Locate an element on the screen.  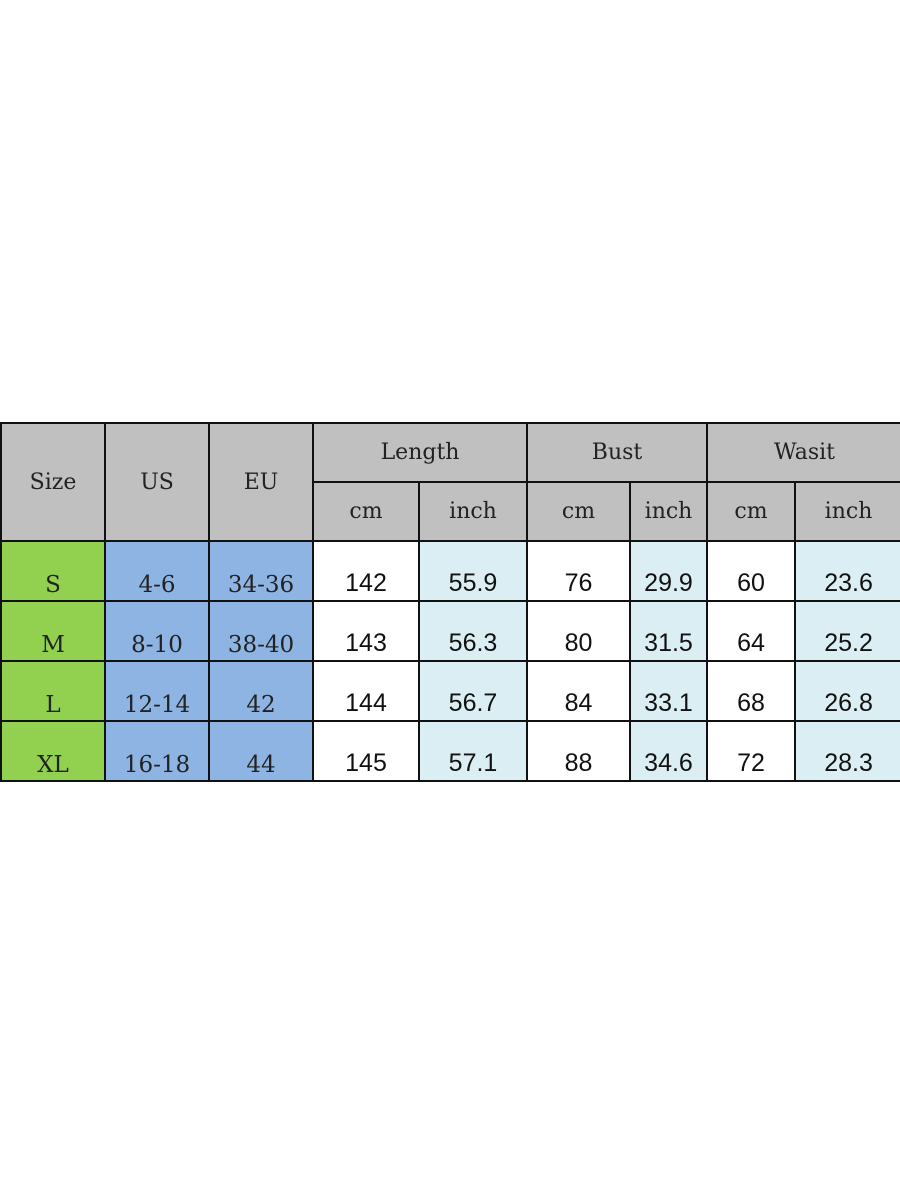
measurement-cell: 26.8 is located at coordinates (847, 691).